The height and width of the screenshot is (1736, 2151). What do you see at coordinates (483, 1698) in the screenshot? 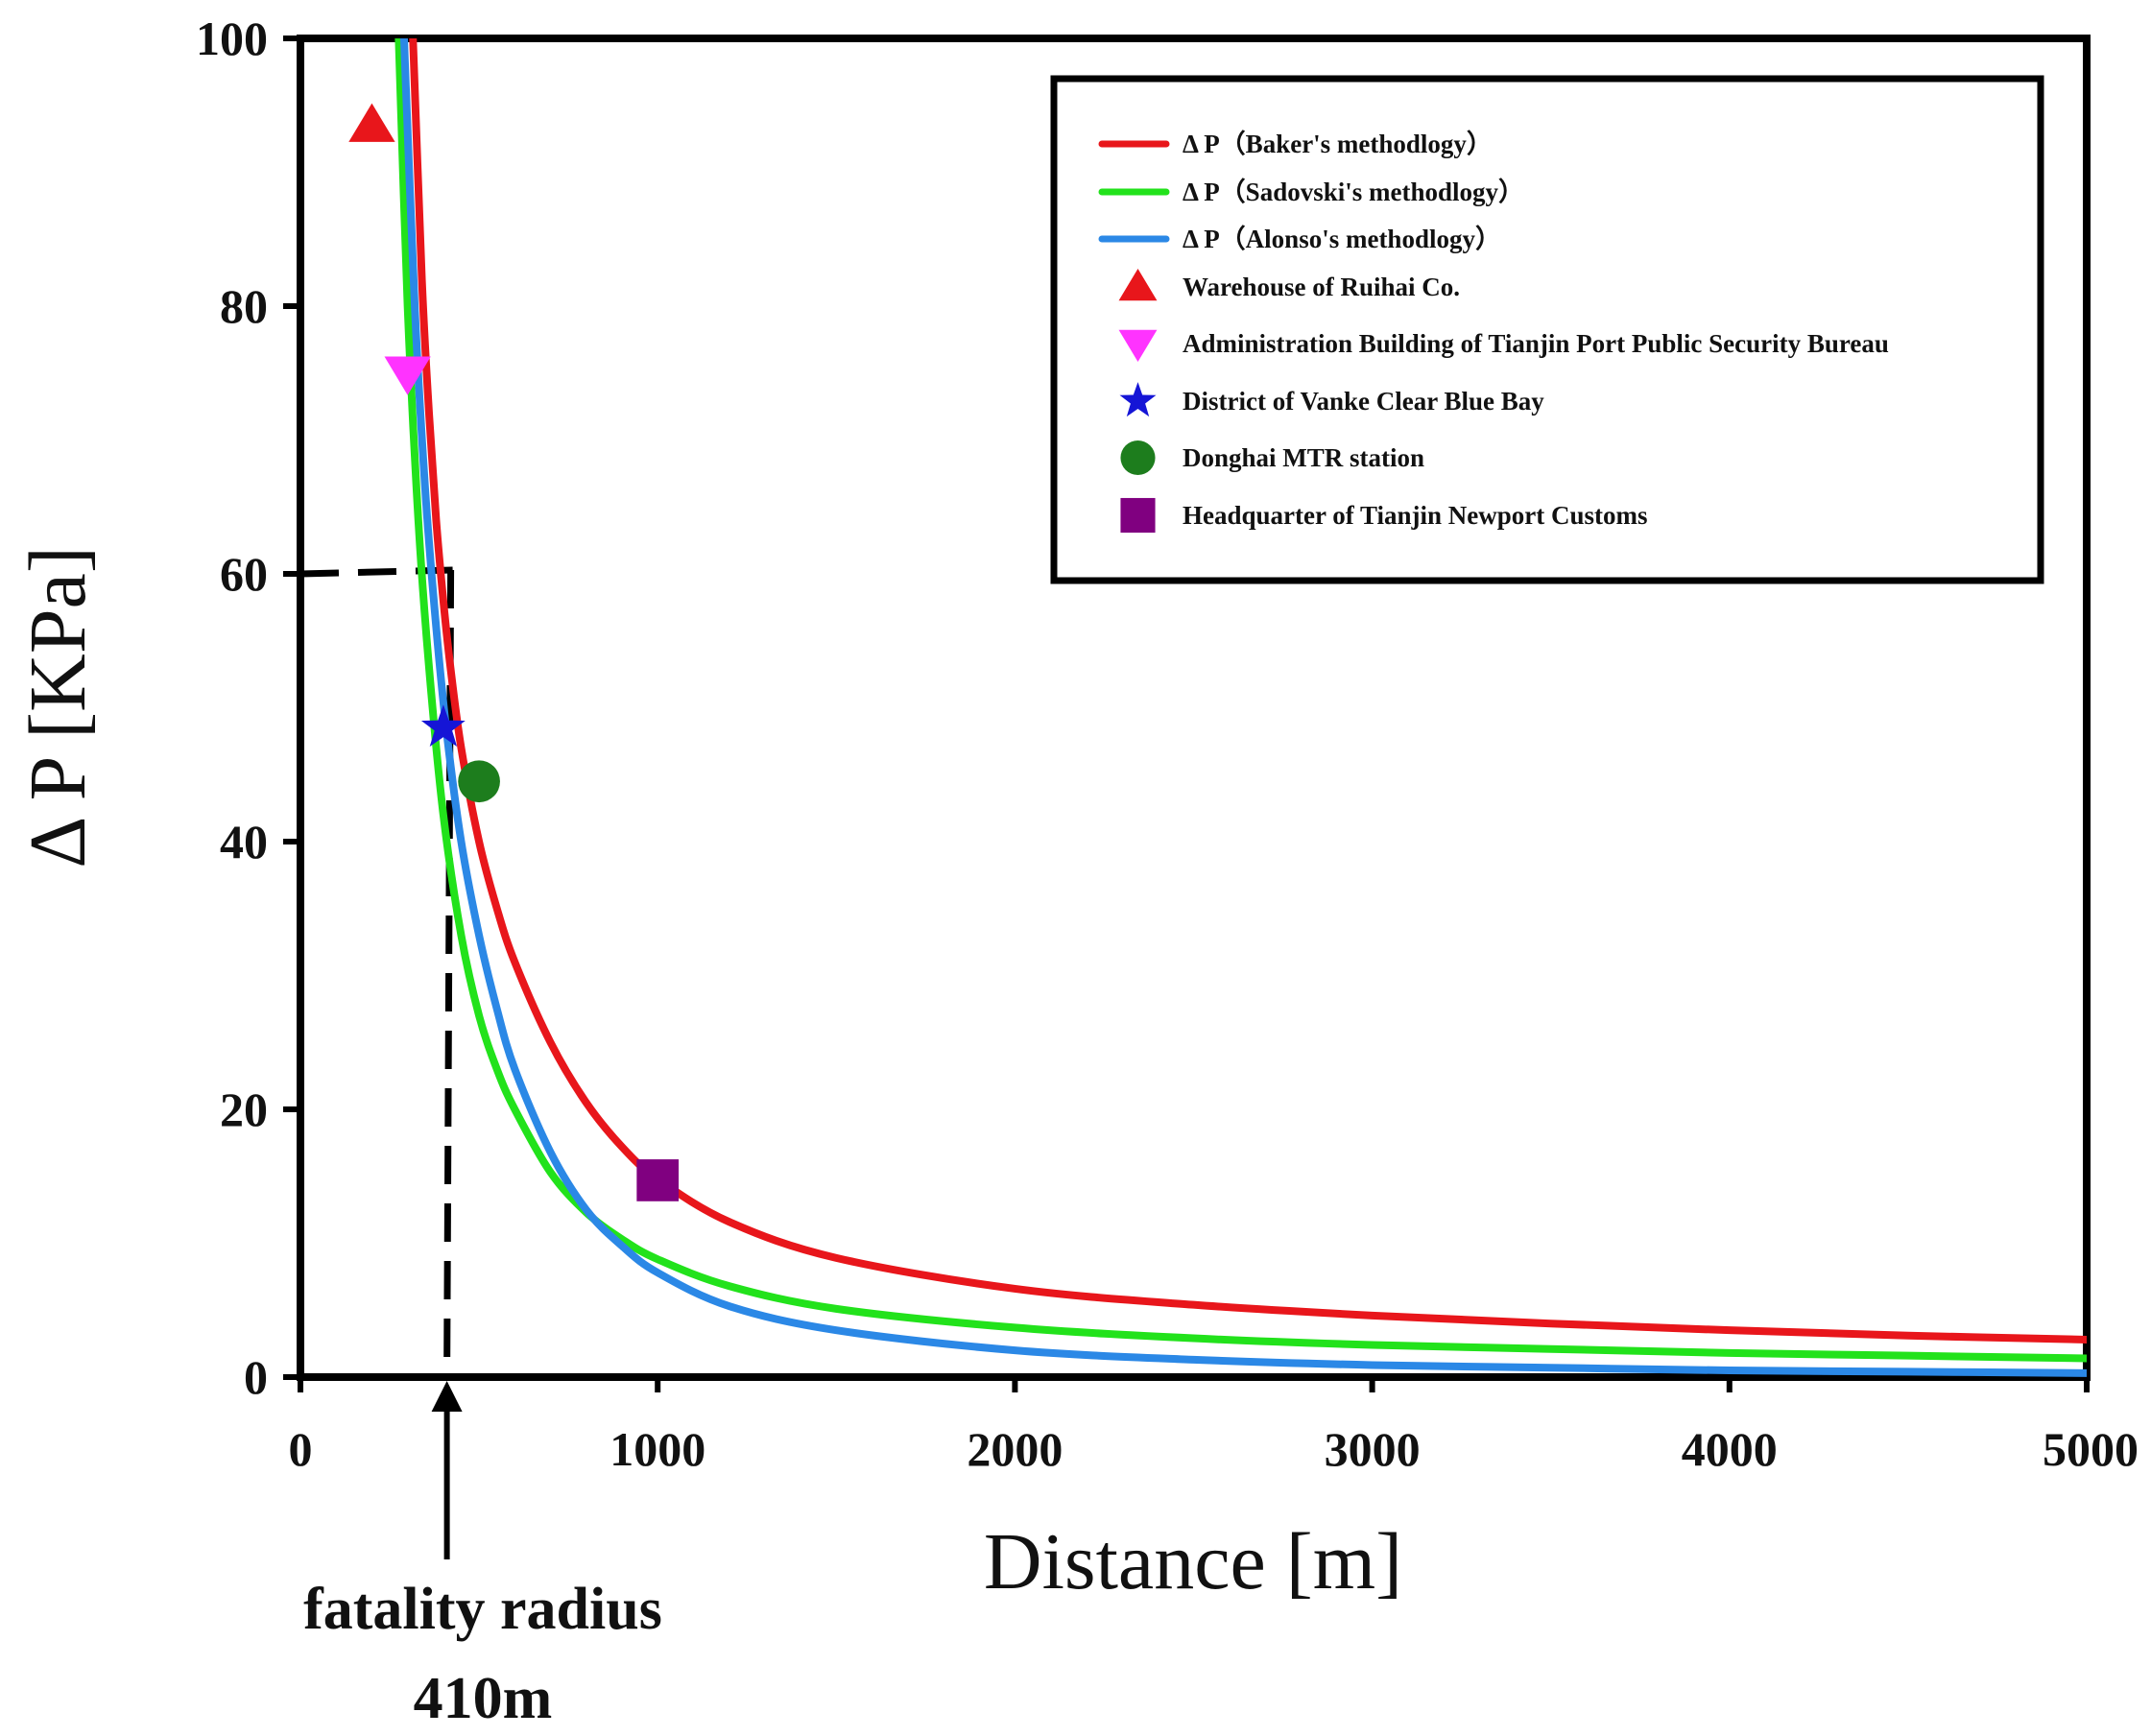
I see `fatality-radius-value: 410m` at bounding box center [483, 1698].